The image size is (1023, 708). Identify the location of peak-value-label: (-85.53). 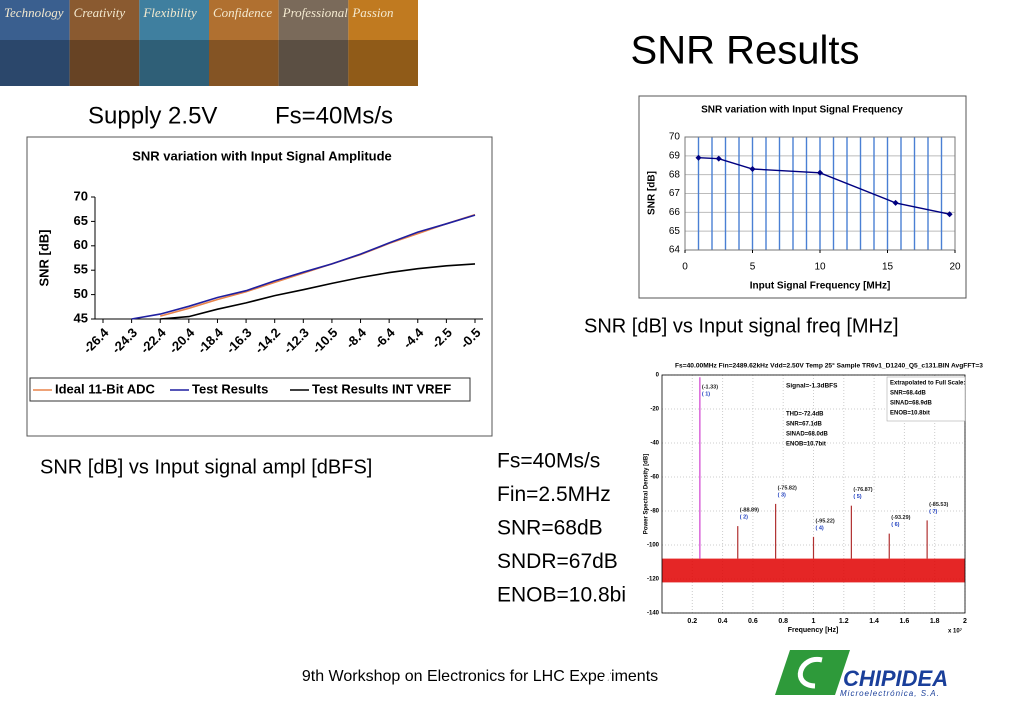
(938, 505).